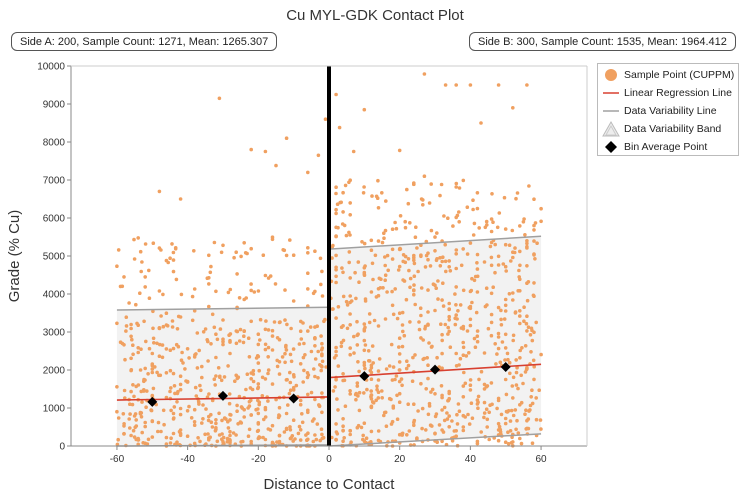  What do you see at coordinates (667, 93) in the screenshot?
I see `legend-item-regression: Linear Regression Line` at bounding box center [667, 93].